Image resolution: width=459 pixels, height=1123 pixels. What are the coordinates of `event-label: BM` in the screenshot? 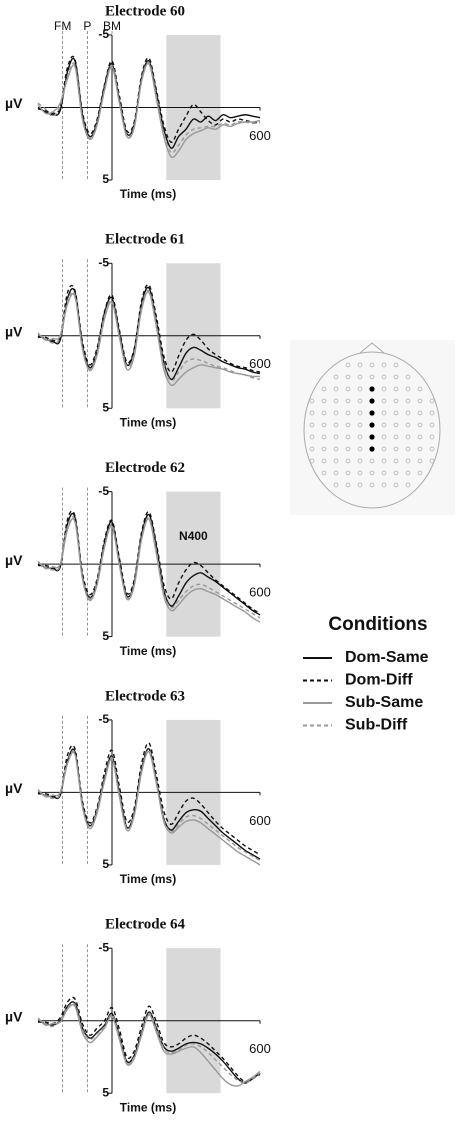 It's located at (112, 26).